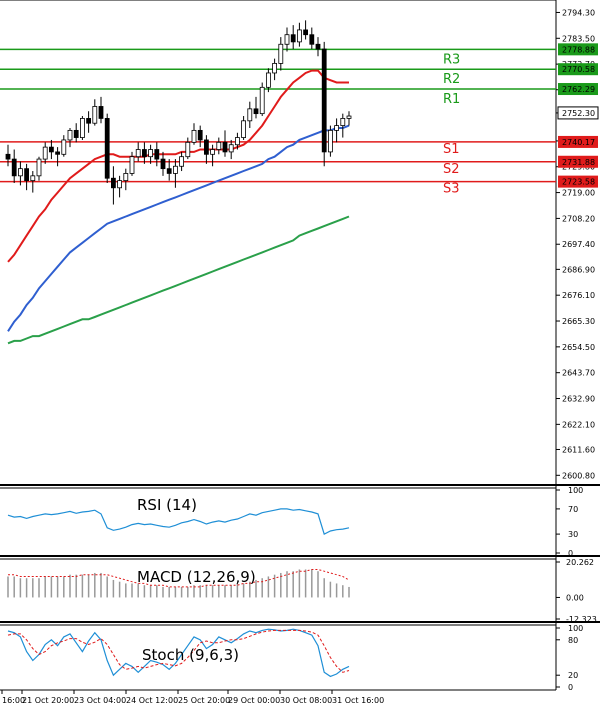 This screenshot has width=600, height=710. Describe the element at coordinates (575, 597) in the screenshot. I see `macd-tick-label: 0.00` at that location.